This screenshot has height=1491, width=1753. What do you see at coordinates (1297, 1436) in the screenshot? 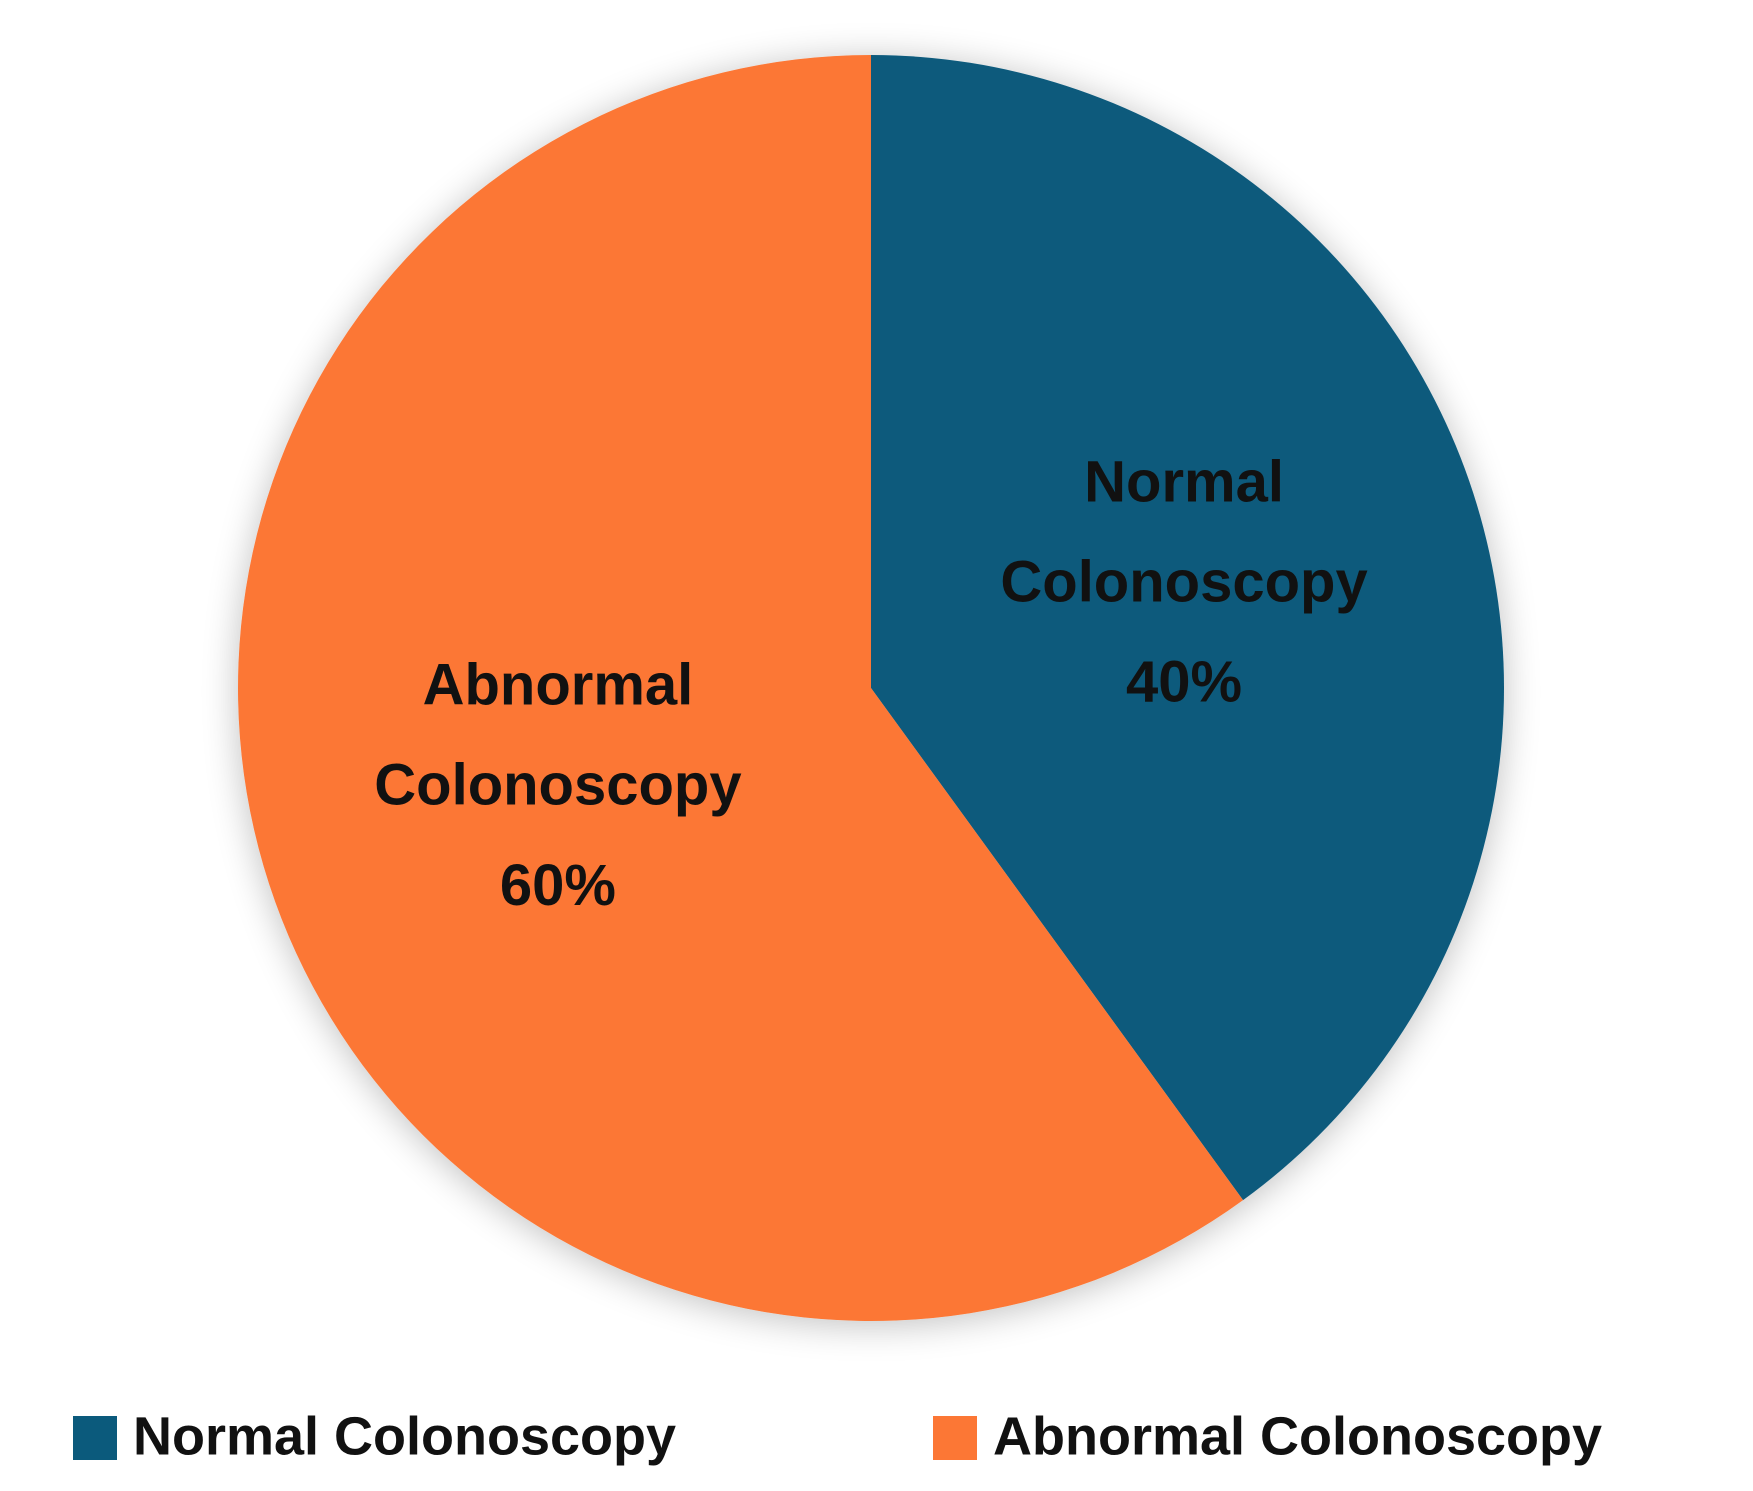
I see `legend-label: Abnormal Colonoscopy` at bounding box center [1297, 1436].